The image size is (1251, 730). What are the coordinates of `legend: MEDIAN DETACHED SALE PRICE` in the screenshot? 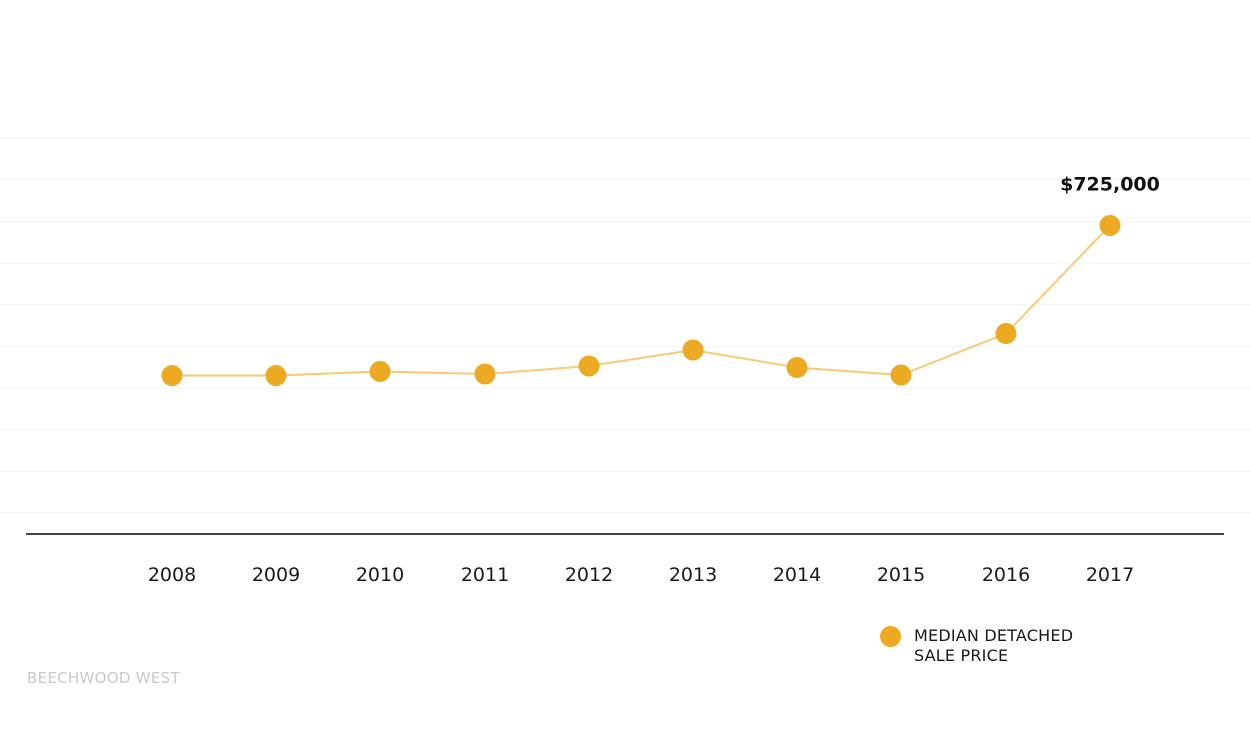 It's located at (987, 646).